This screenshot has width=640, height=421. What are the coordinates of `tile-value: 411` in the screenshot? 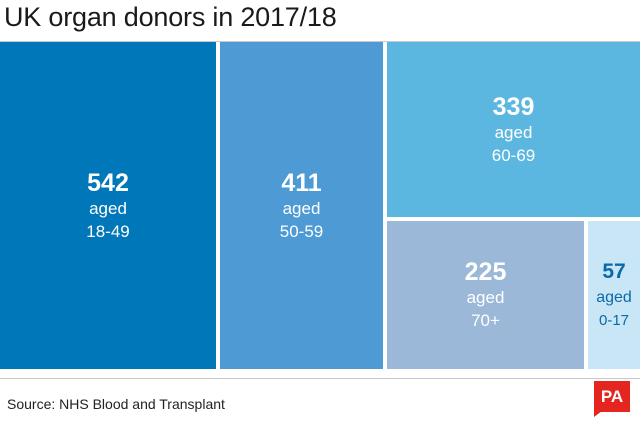 It's located at (301, 182).